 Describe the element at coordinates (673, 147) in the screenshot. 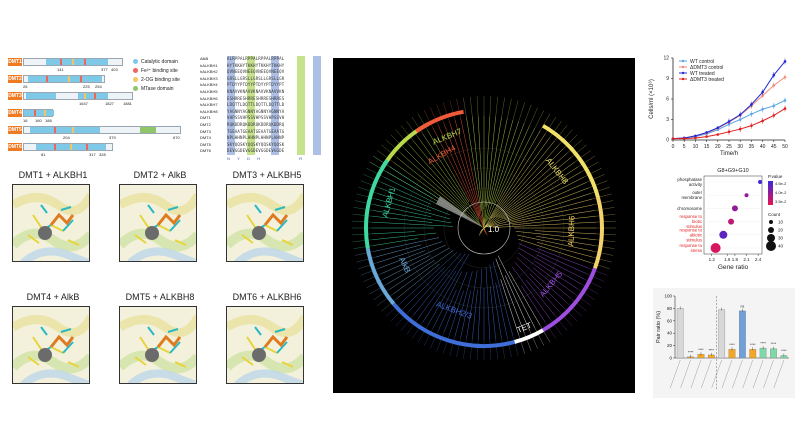

I see `x-tick-label: 0` at that location.